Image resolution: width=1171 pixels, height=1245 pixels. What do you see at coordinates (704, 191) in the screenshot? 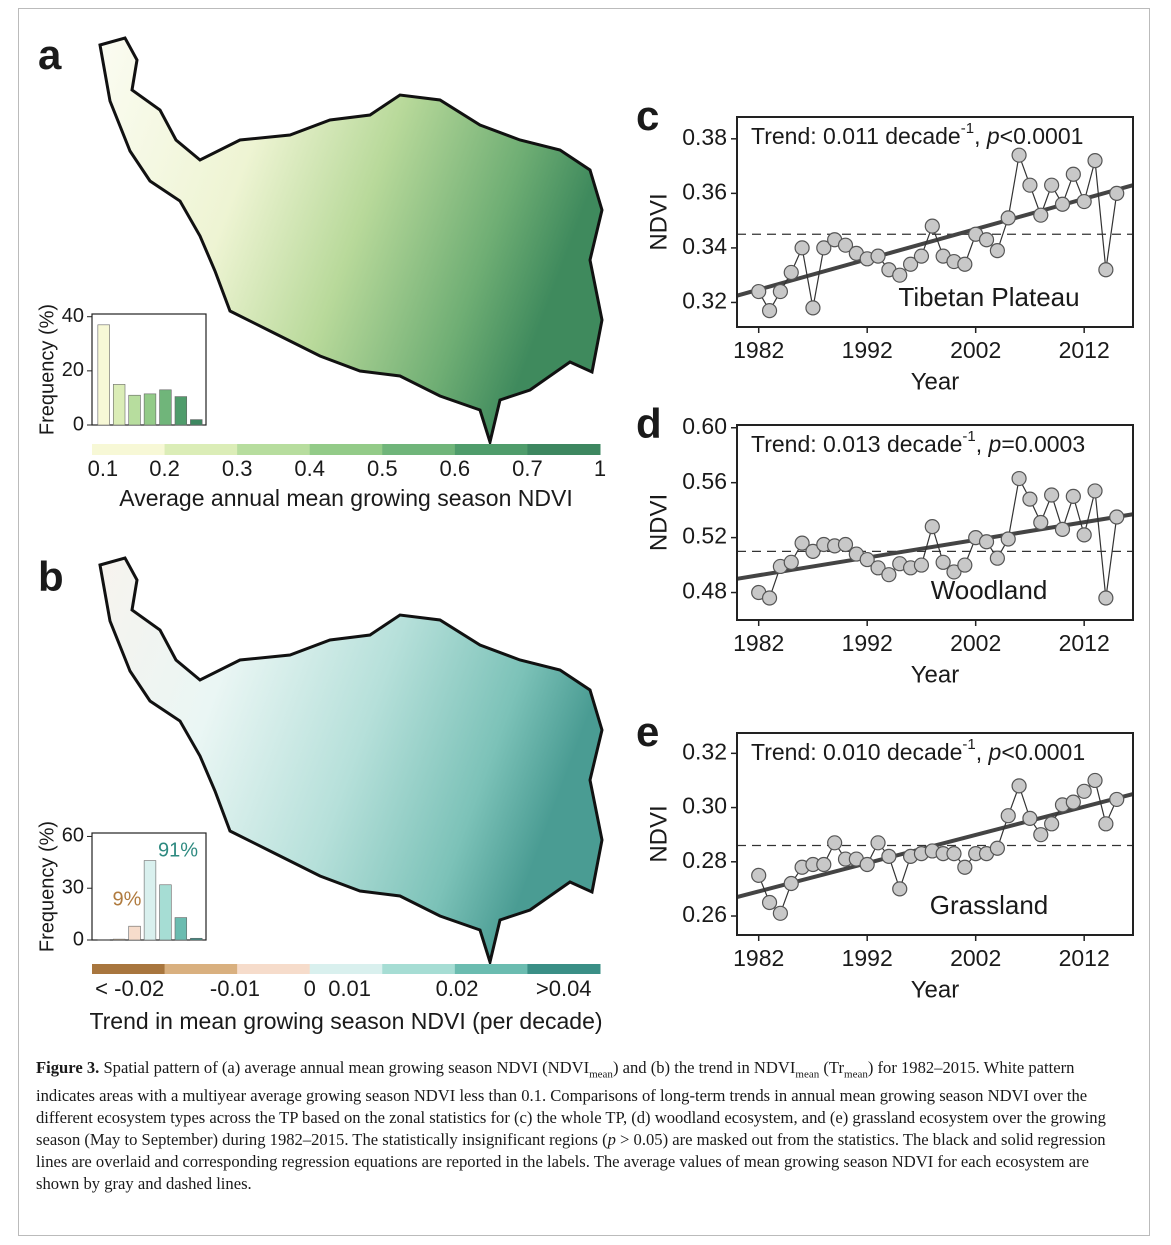
I see `y-tick-label: 0.36` at bounding box center [704, 191].